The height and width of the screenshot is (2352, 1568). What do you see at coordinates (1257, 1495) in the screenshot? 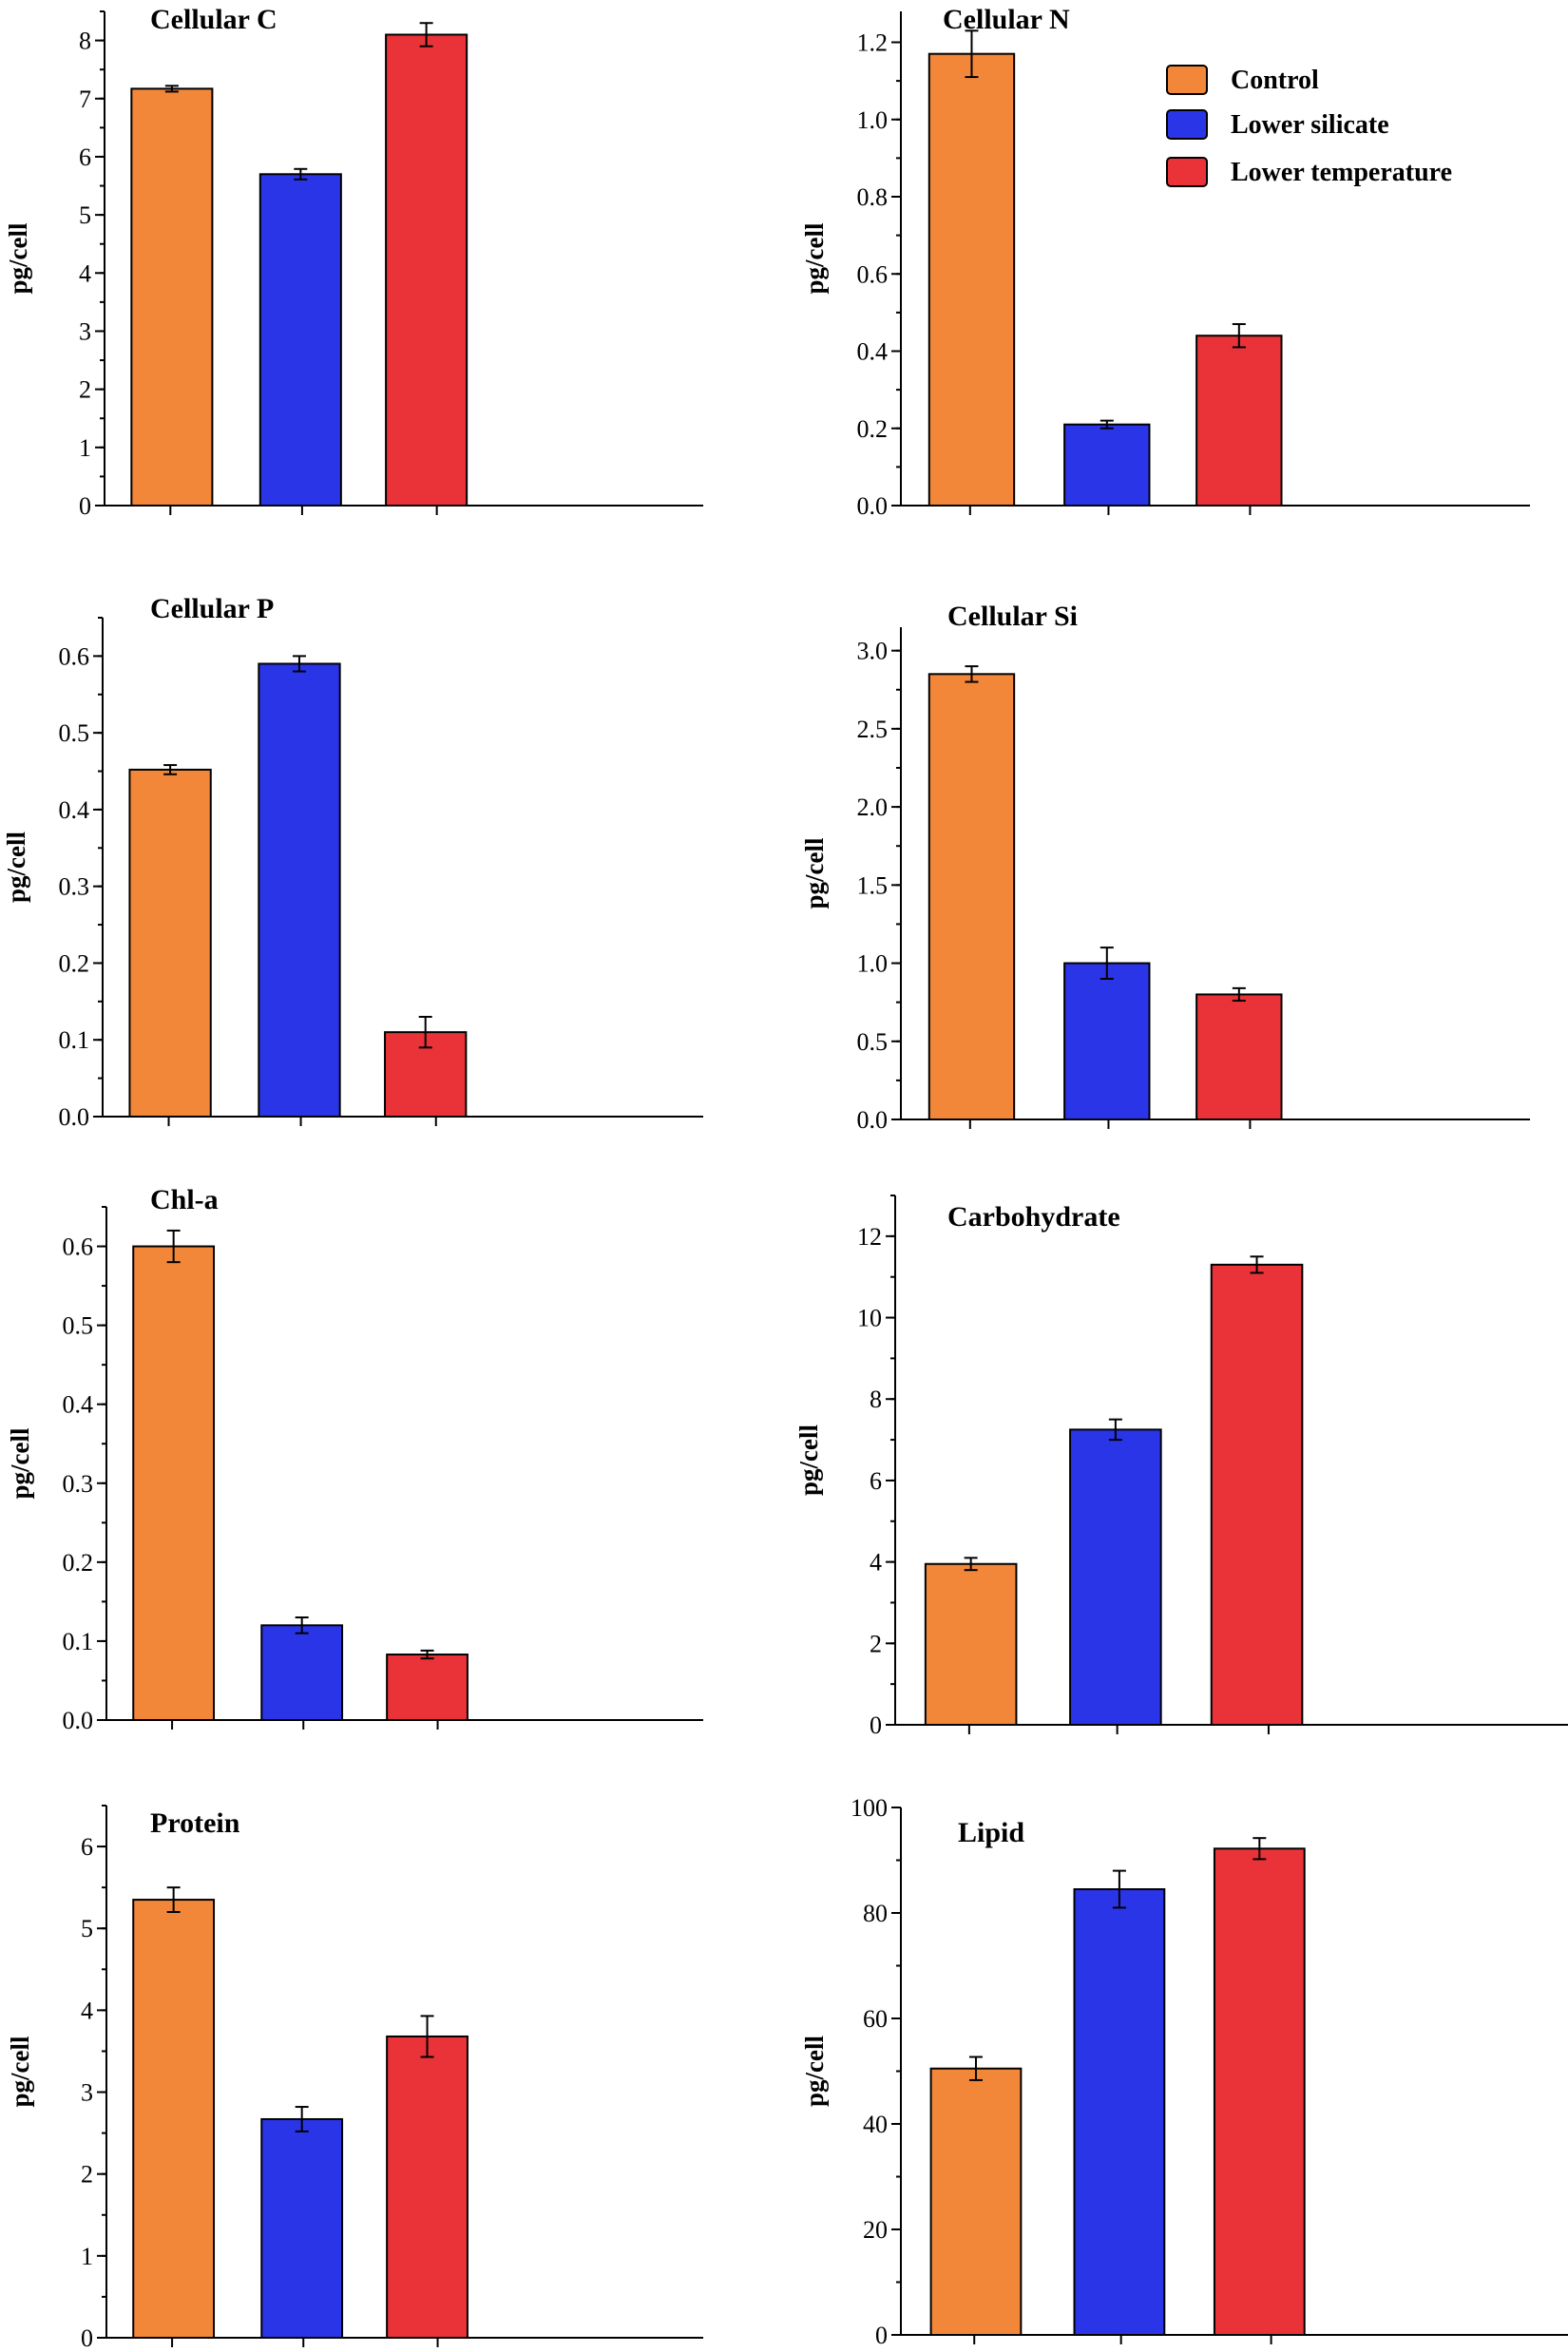
I see `bar-carbohydrate-lower-temperature` at bounding box center [1257, 1495].